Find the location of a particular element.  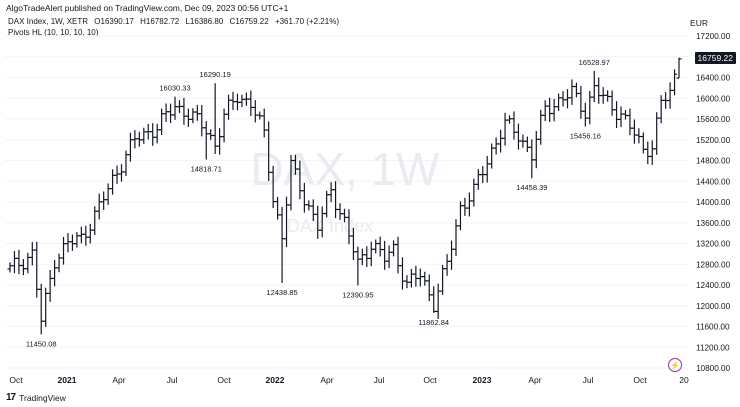

brand-name: TradingView is located at coordinates (42, 397).